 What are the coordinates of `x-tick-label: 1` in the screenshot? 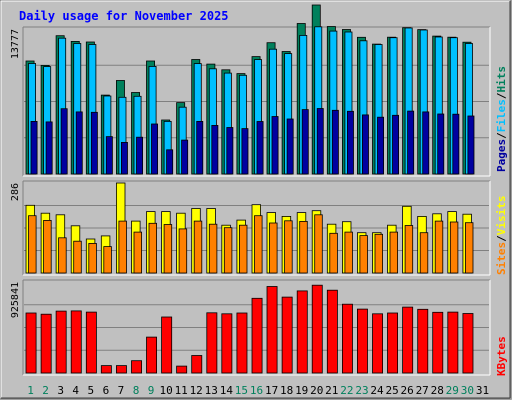 It's located at (30, 390).